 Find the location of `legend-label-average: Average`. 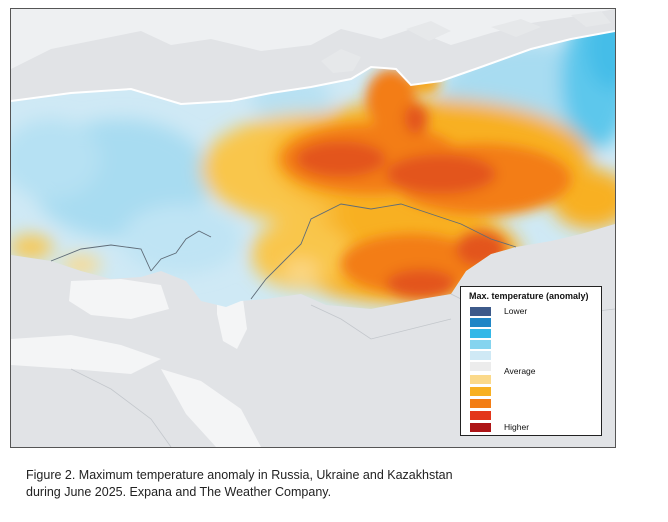

legend-label-average: Average is located at coordinates (520, 371).